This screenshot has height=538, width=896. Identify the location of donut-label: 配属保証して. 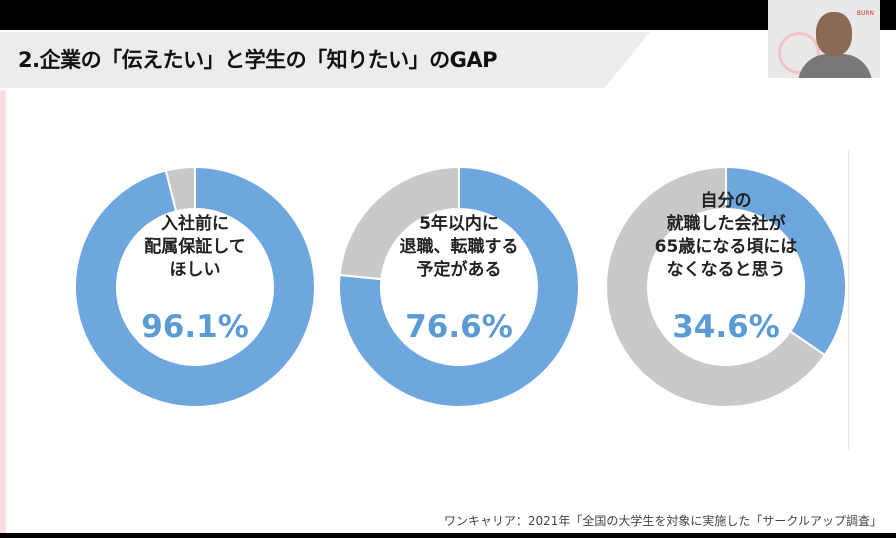
(195, 246).